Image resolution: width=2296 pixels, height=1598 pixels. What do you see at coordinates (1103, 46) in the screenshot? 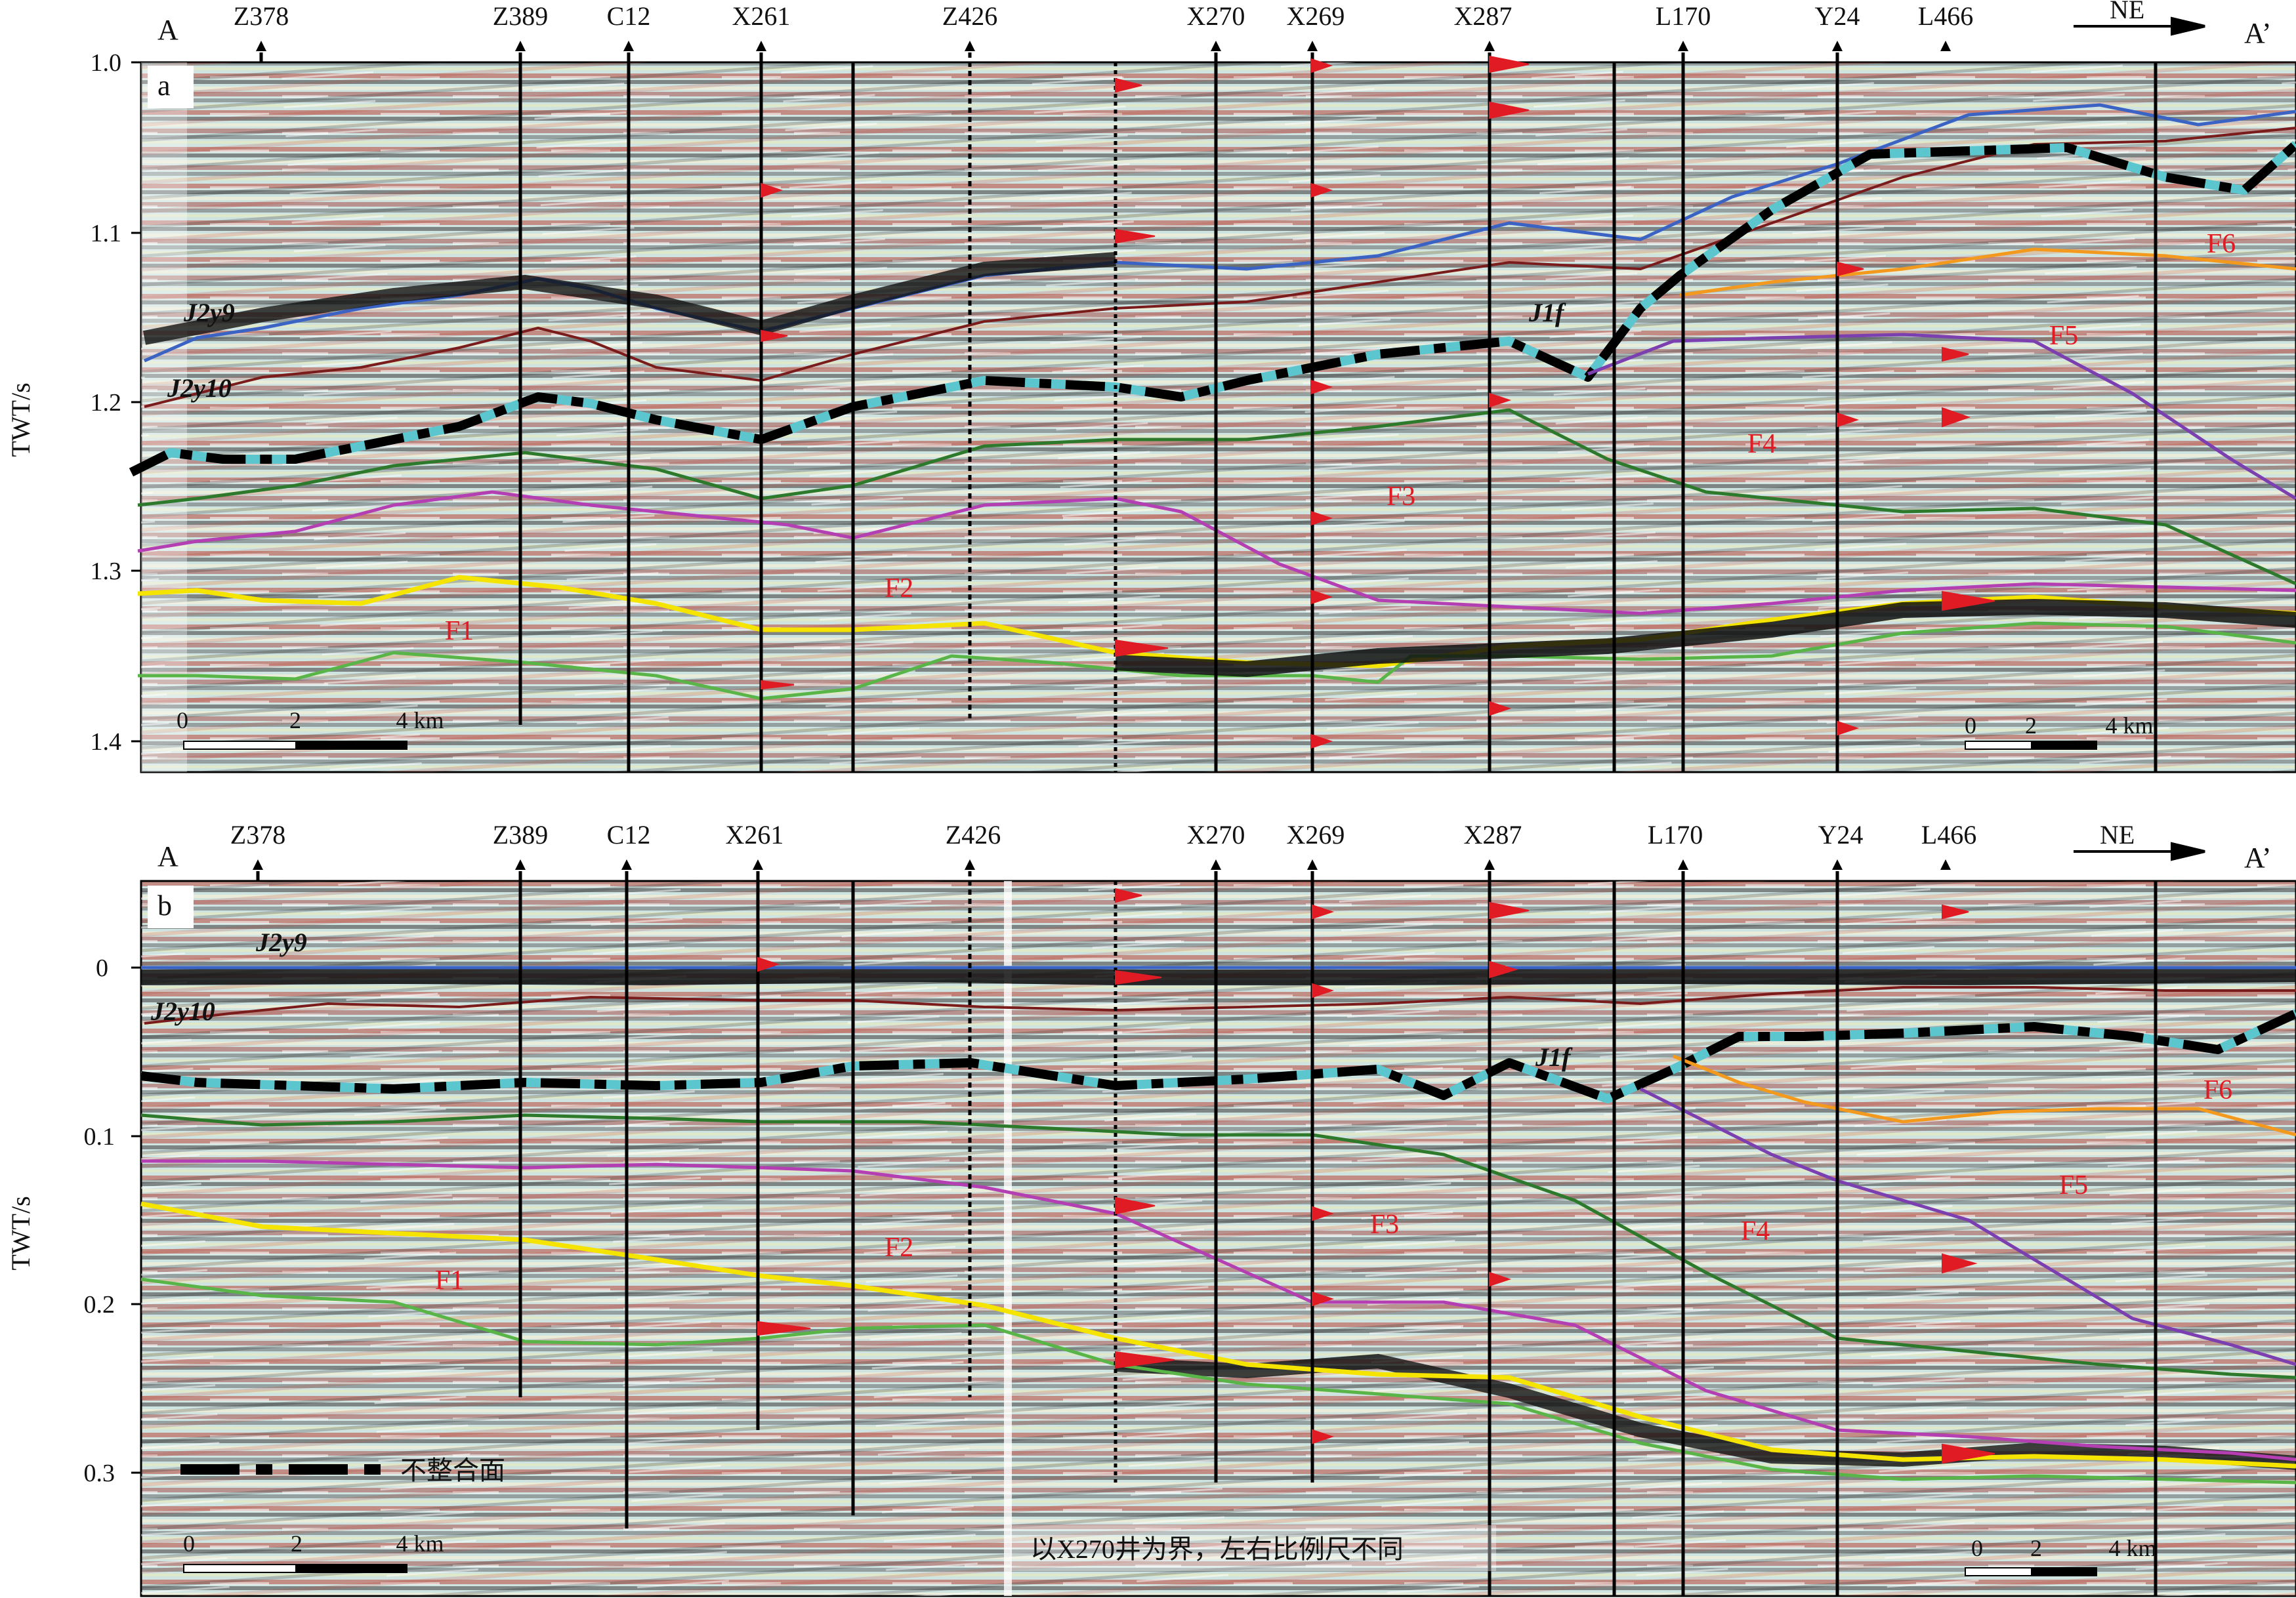
I see `panel-a-well-arrows` at bounding box center [1103, 46].